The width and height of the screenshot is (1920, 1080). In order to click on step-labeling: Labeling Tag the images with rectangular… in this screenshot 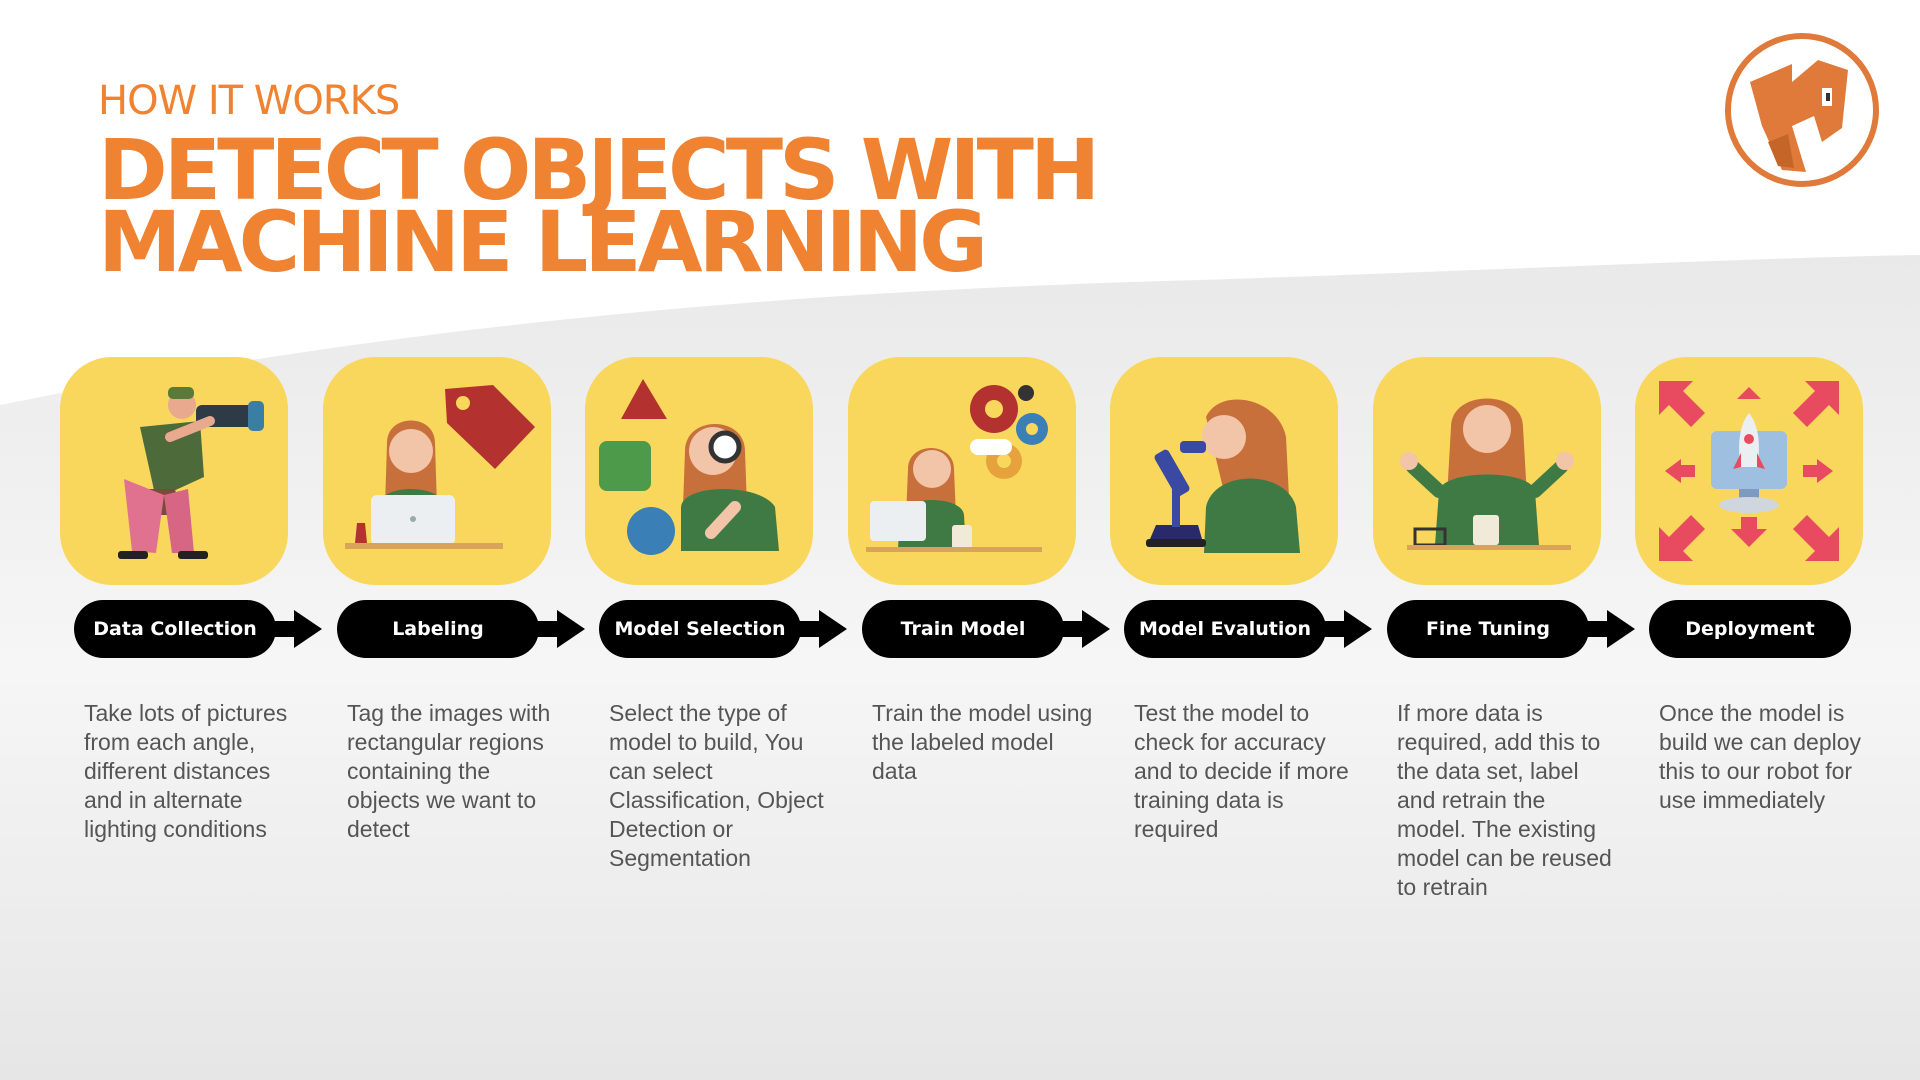, I will do `click(454, 599)`.